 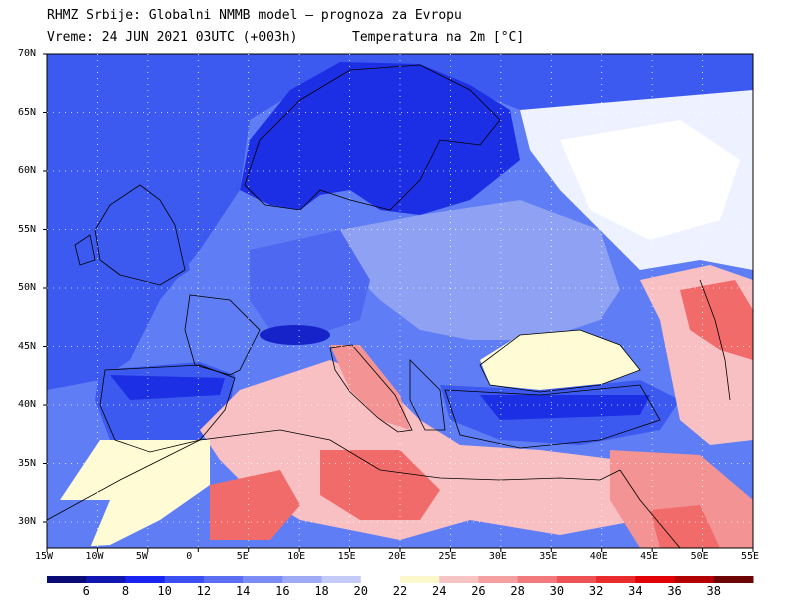 I want to click on caspian-coast, so click(x=715, y=340).